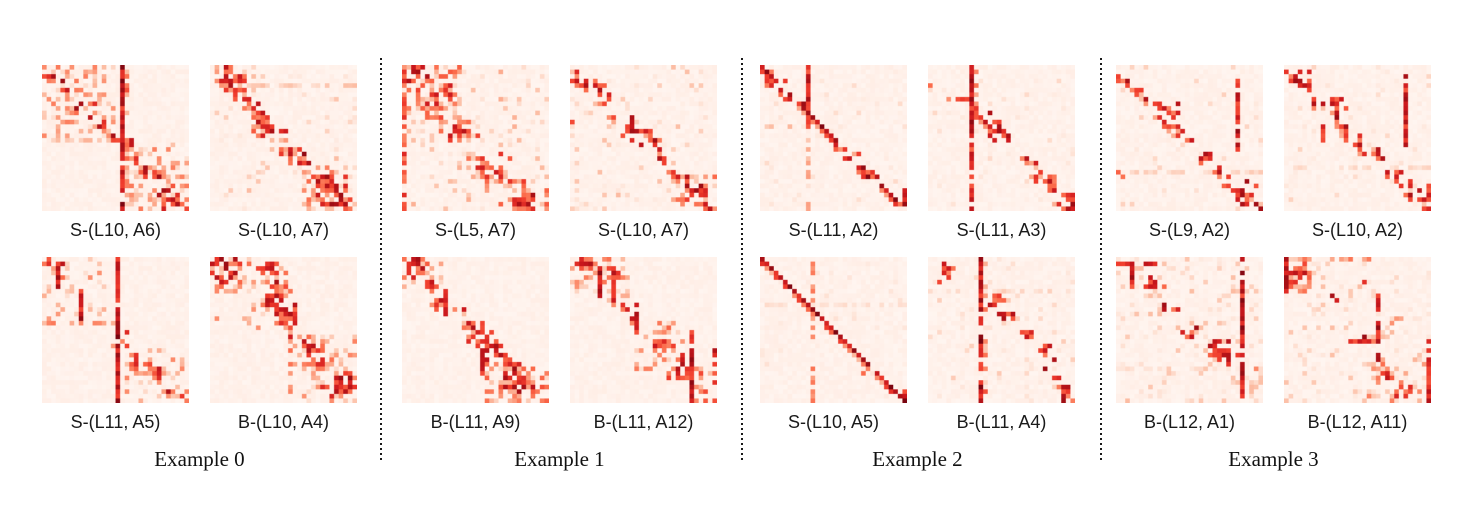 This screenshot has height=520, width=1478. I want to click on heatmap-label: B-(L11, A12), so click(643, 422).